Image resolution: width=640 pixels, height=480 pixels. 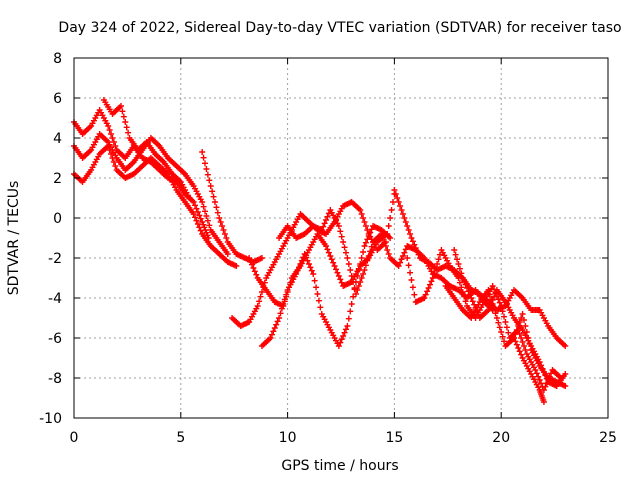 I want to click on series-track-a, so click(x=141, y=174).